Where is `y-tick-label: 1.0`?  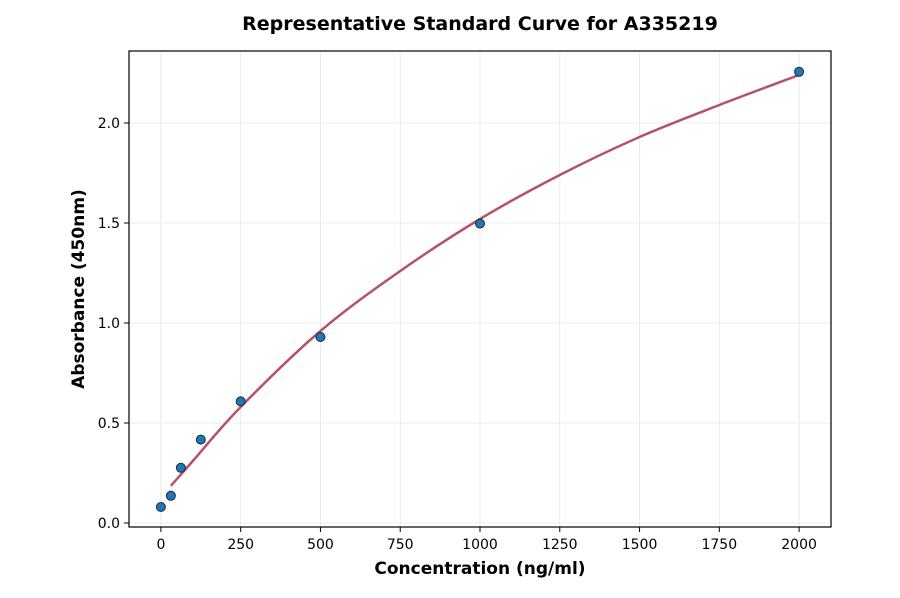 y-tick-label: 1.0 is located at coordinates (109, 324).